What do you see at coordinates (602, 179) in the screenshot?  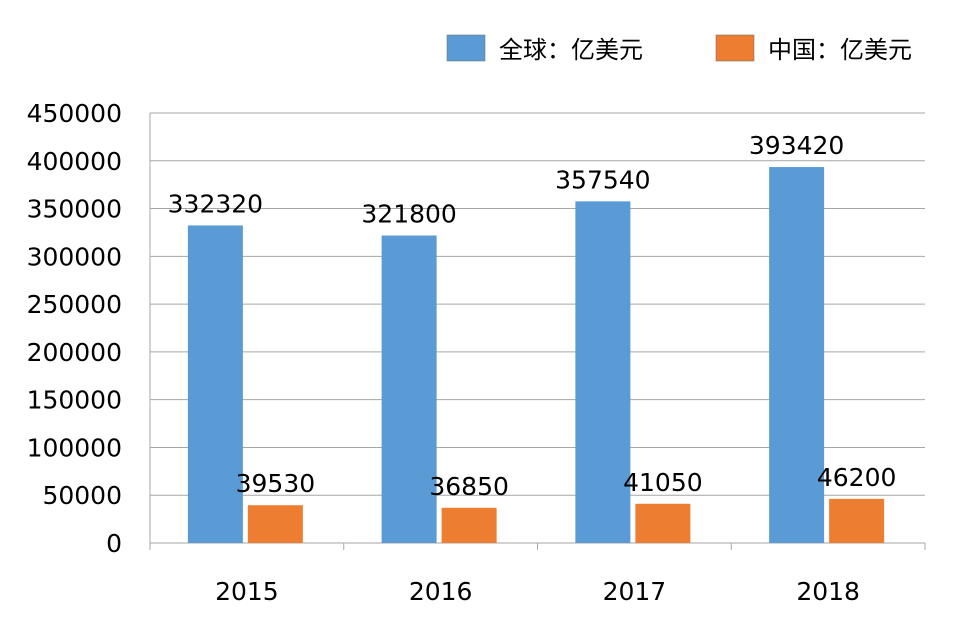 I see `data-label: 357540` at bounding box center [602, 179].